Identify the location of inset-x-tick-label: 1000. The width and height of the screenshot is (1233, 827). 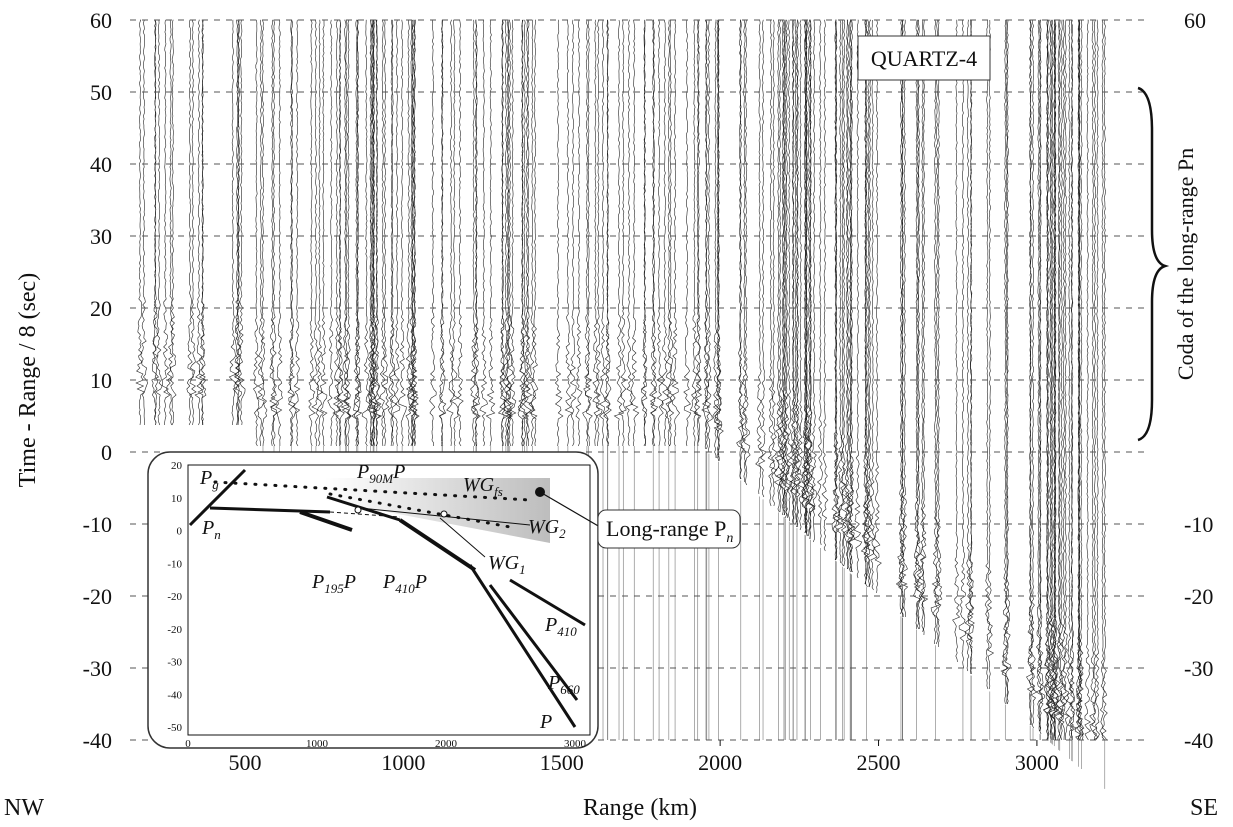
(317, 744).